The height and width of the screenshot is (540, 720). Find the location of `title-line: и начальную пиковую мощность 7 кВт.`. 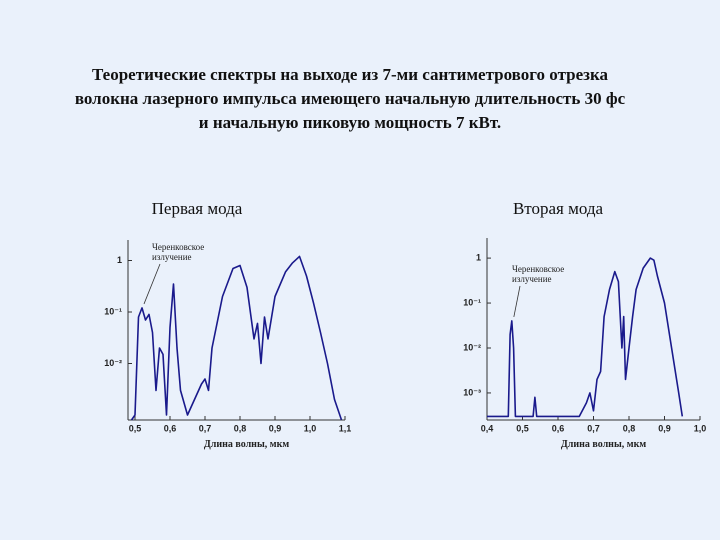

title-line: и начальную пиковую мощность 7 кВт. is located at coordinates (350, 122).